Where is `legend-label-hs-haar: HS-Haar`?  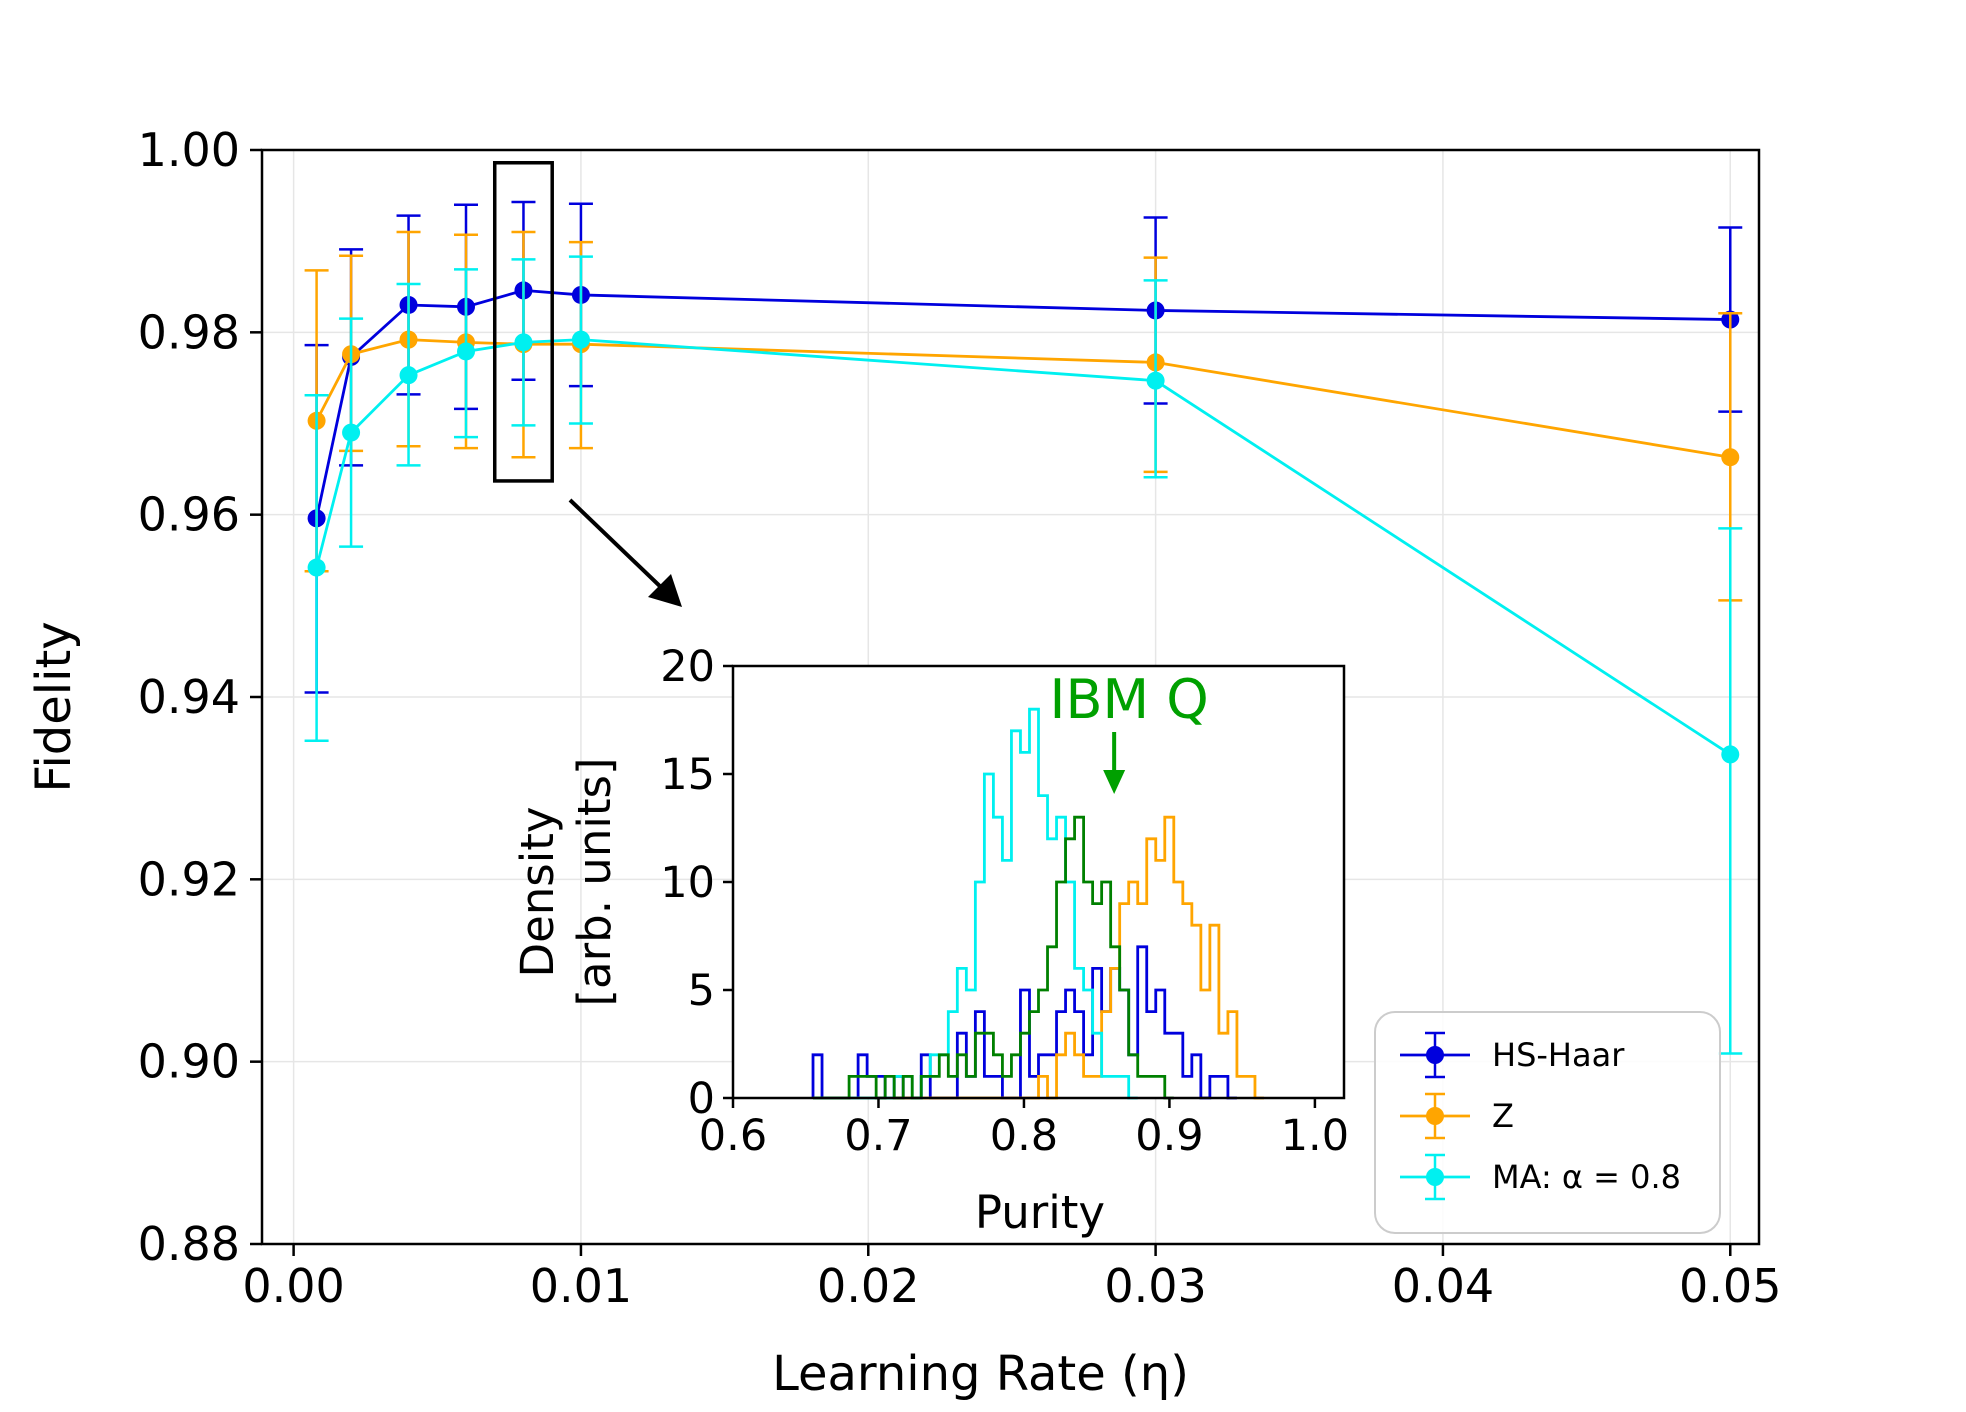 legend-label-hs-haar: HS-Haar is located at coordinates (1558, 1055).